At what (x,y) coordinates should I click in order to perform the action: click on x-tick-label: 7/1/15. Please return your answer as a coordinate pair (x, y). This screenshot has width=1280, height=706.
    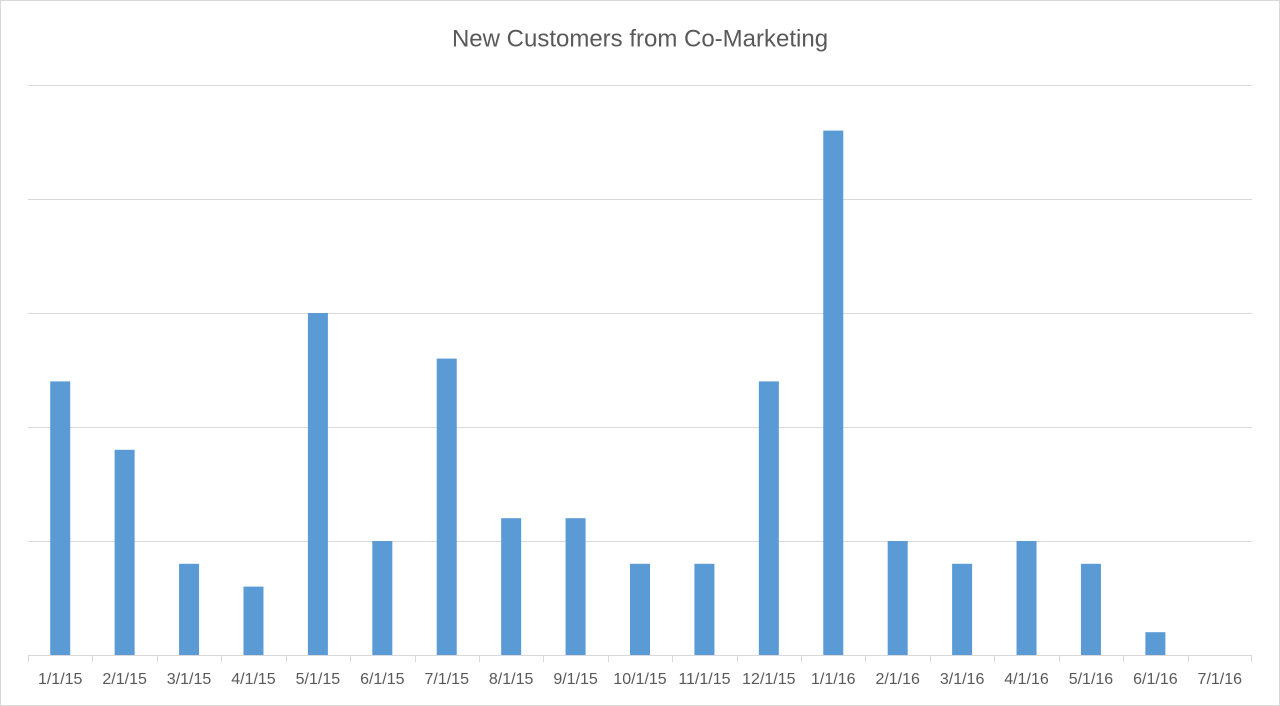
    Looking at the image, I should click on (446, 679).